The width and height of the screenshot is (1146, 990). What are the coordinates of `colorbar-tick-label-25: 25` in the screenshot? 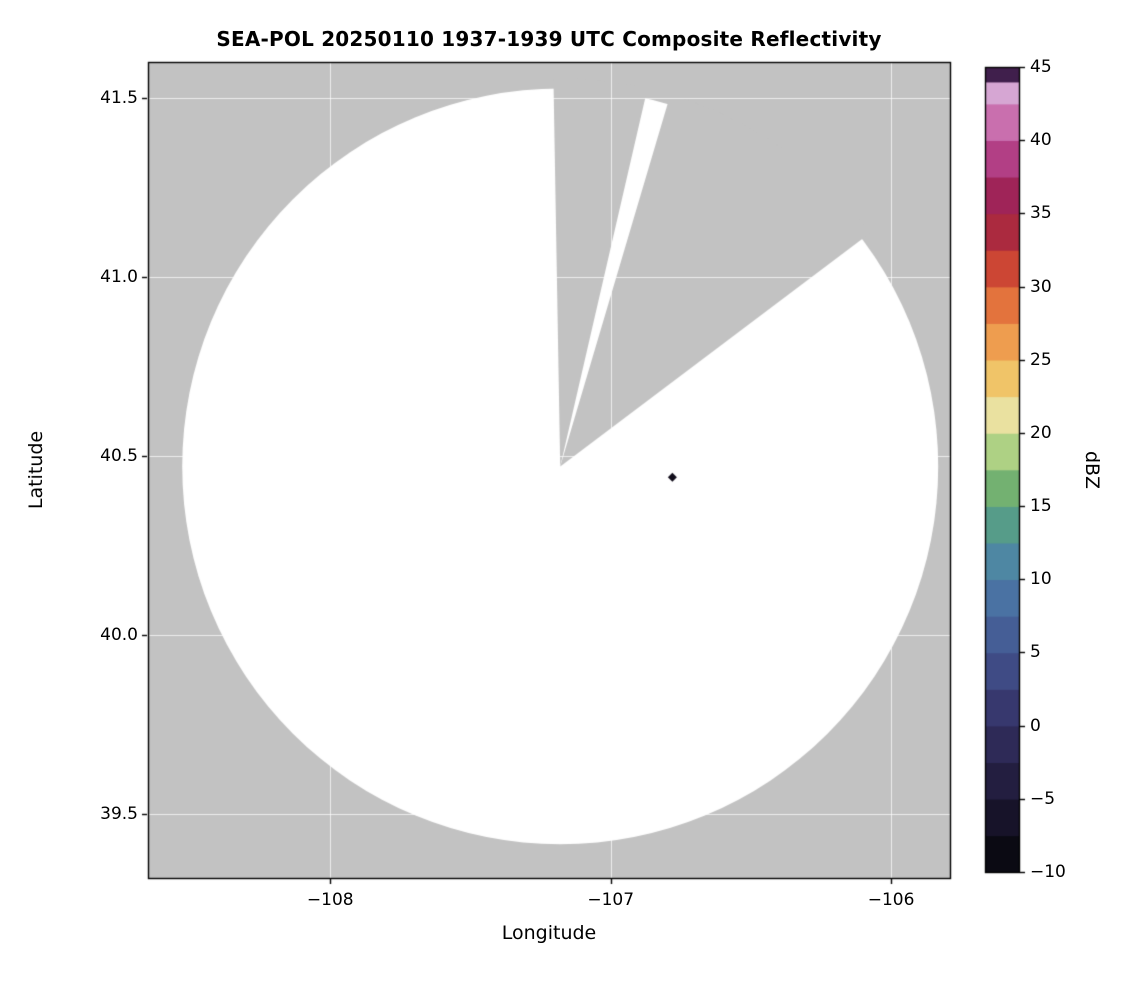 It's located at (1041, 359).